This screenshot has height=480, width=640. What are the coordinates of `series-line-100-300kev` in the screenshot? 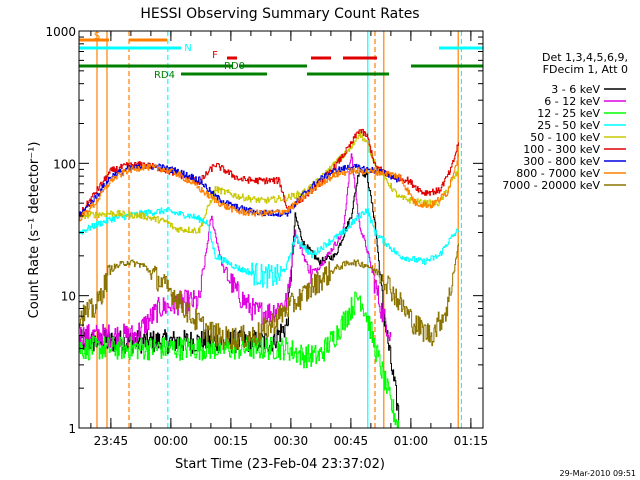 It's located at (269, 173).